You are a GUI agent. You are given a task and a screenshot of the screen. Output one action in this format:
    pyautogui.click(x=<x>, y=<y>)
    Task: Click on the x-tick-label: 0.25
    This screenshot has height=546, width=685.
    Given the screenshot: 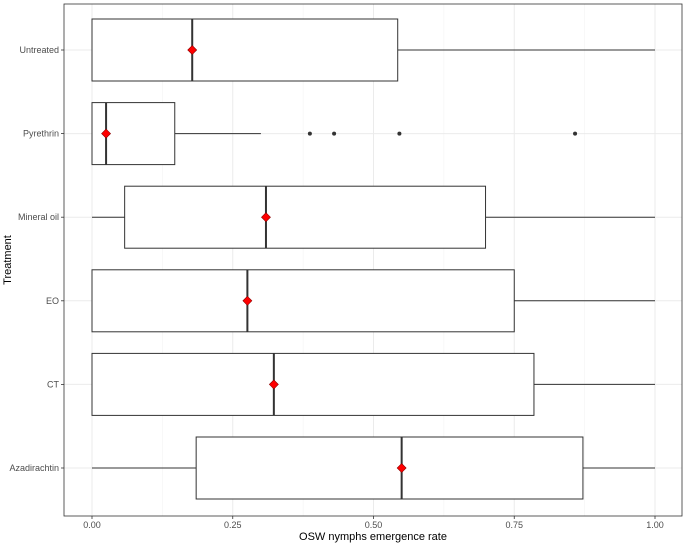 What is the action you would take?
    pyautogui.click(x=233, y=525)
    